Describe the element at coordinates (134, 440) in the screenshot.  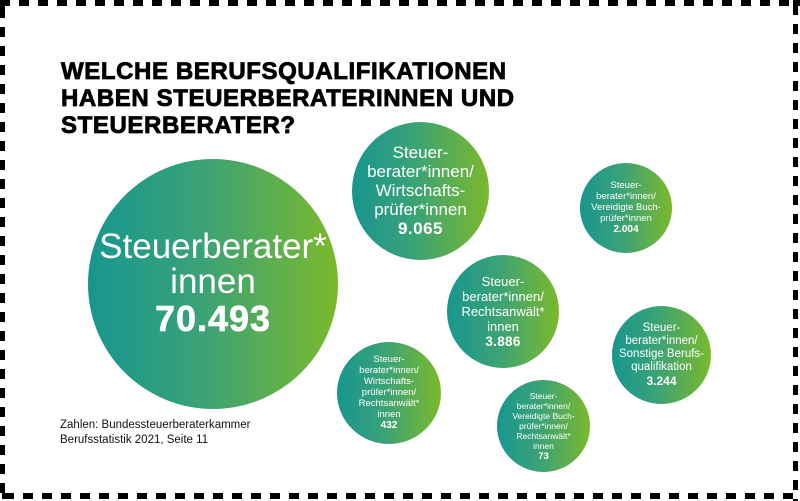
I see `source-line-2: Berufsstatistik 2021, Seite 11` at that location.